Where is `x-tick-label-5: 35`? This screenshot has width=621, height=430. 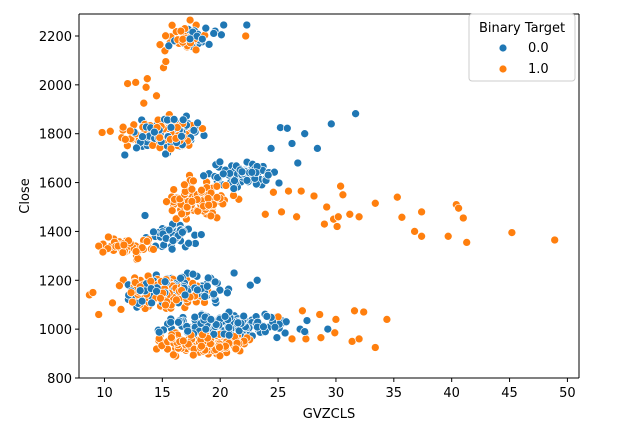 x-tick-label-5: 35 is located at coordinates (394, 393).